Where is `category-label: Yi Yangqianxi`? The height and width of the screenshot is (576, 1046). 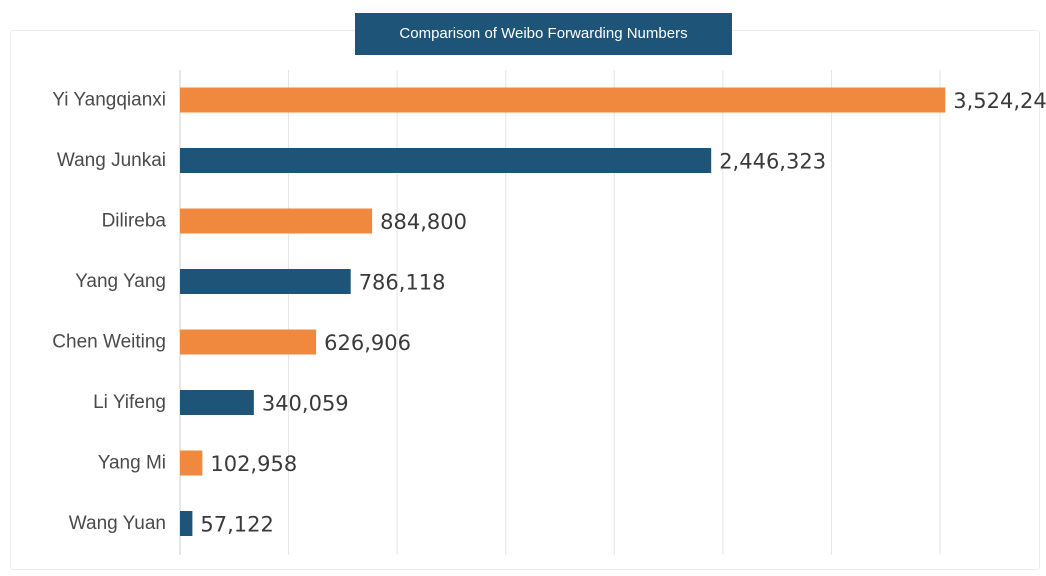 category-label: Yi Yangqianxi is located at coordinates (109, 100).